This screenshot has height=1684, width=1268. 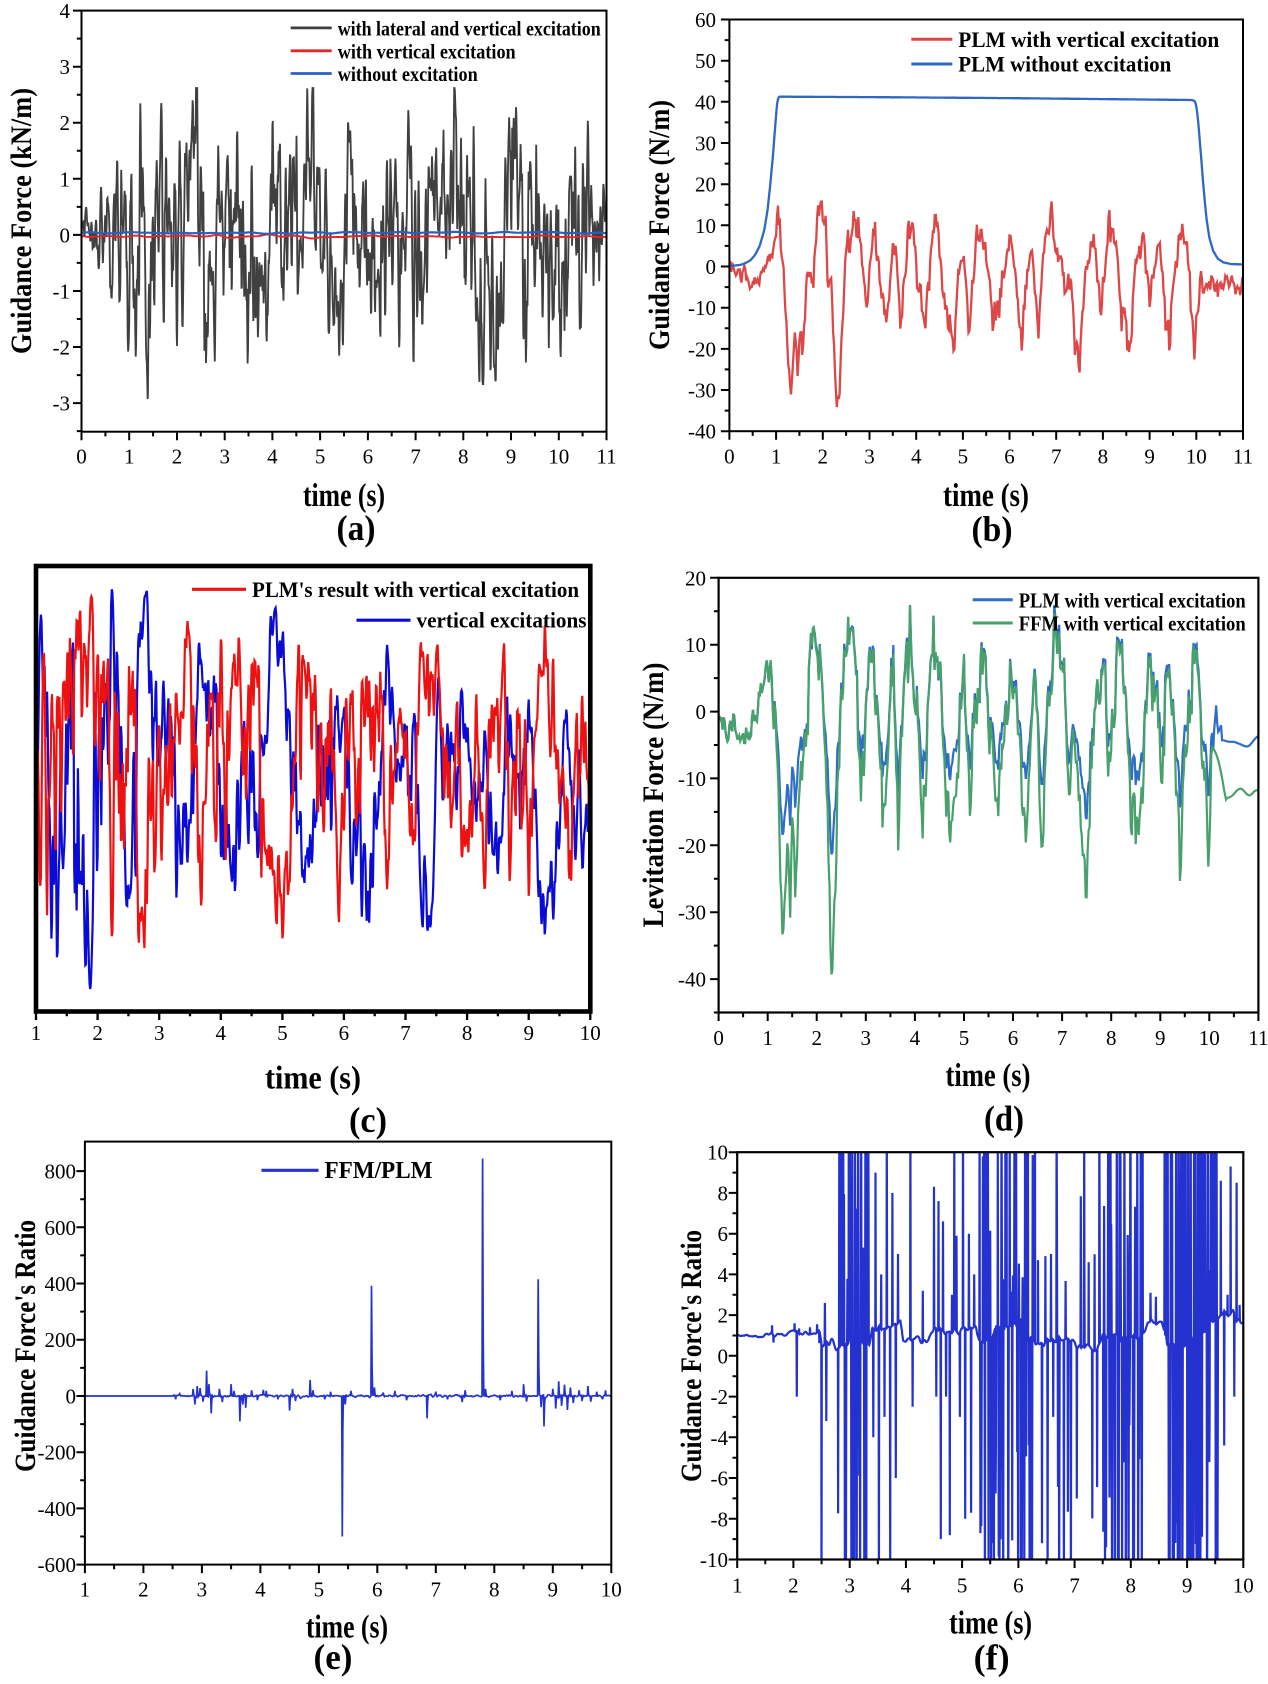 I want to click on svg-text: FFM with vertical excitation, so click(x=1132, y=624).